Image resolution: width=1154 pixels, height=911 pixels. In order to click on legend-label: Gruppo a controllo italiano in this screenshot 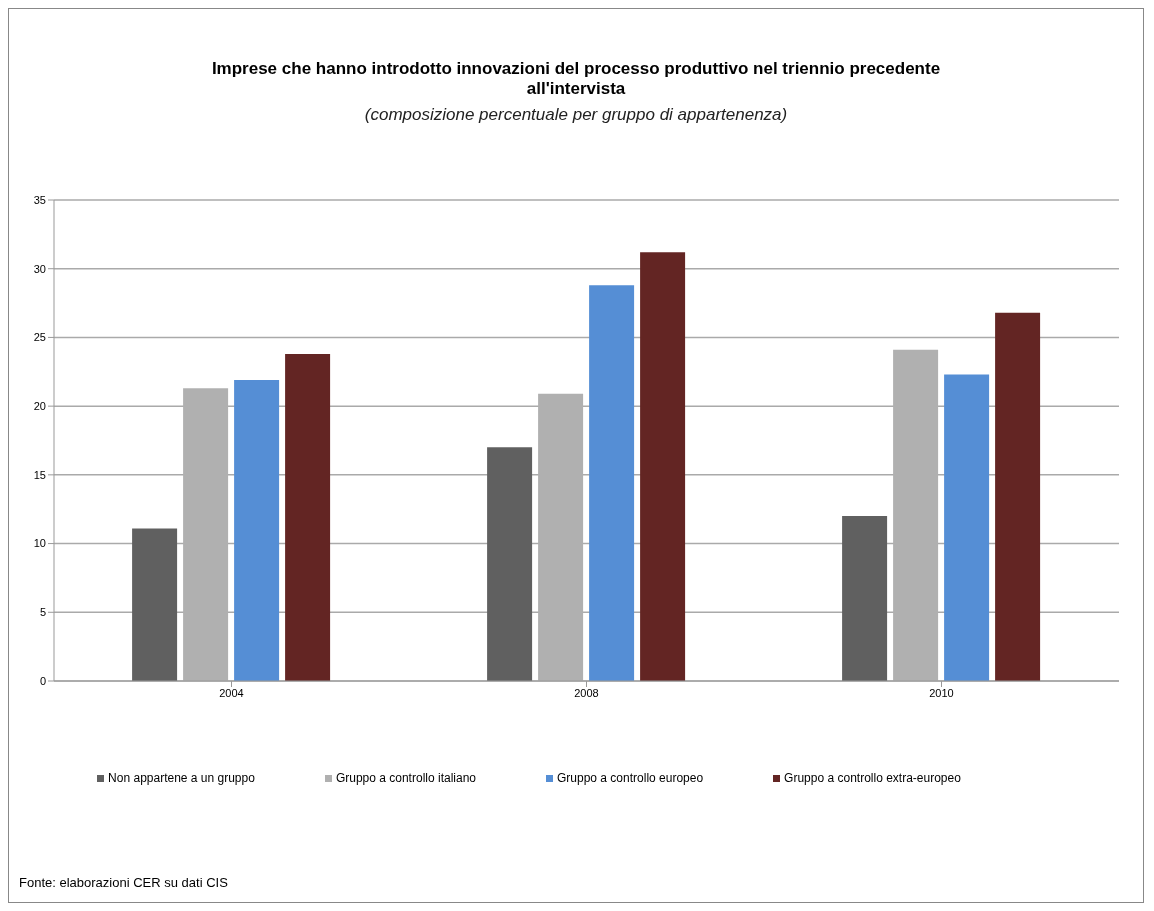, I will do `click(405, 778)`.